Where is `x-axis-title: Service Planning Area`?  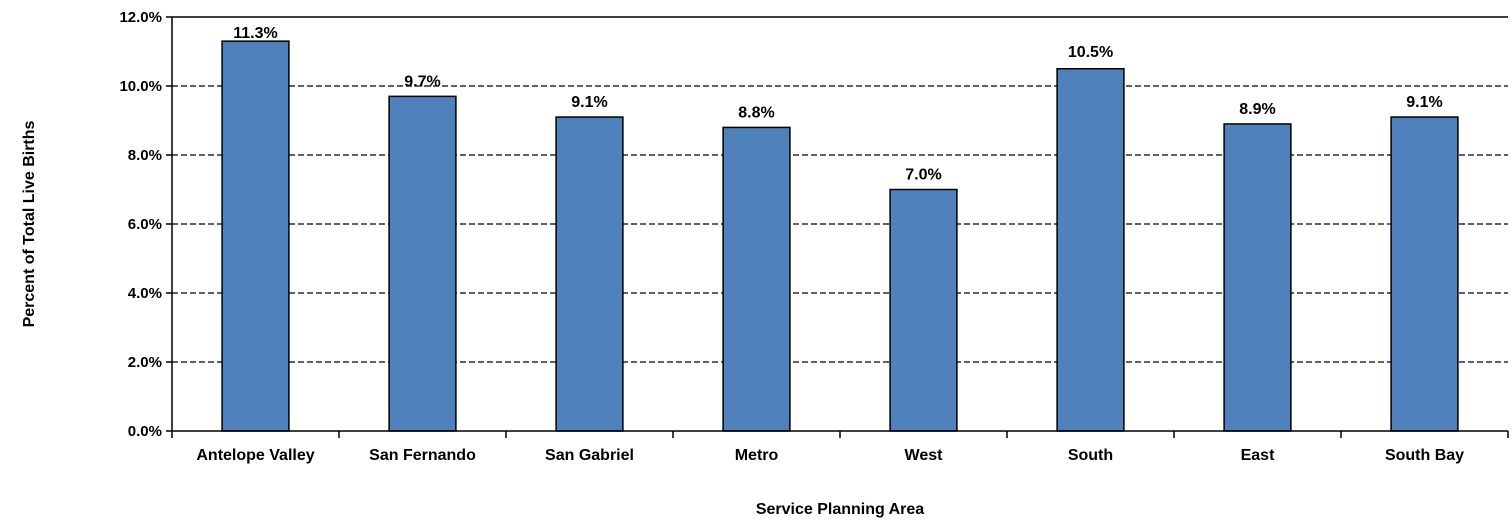
x-axis-title: Service Planning Area is located at coordinates (840, 509).